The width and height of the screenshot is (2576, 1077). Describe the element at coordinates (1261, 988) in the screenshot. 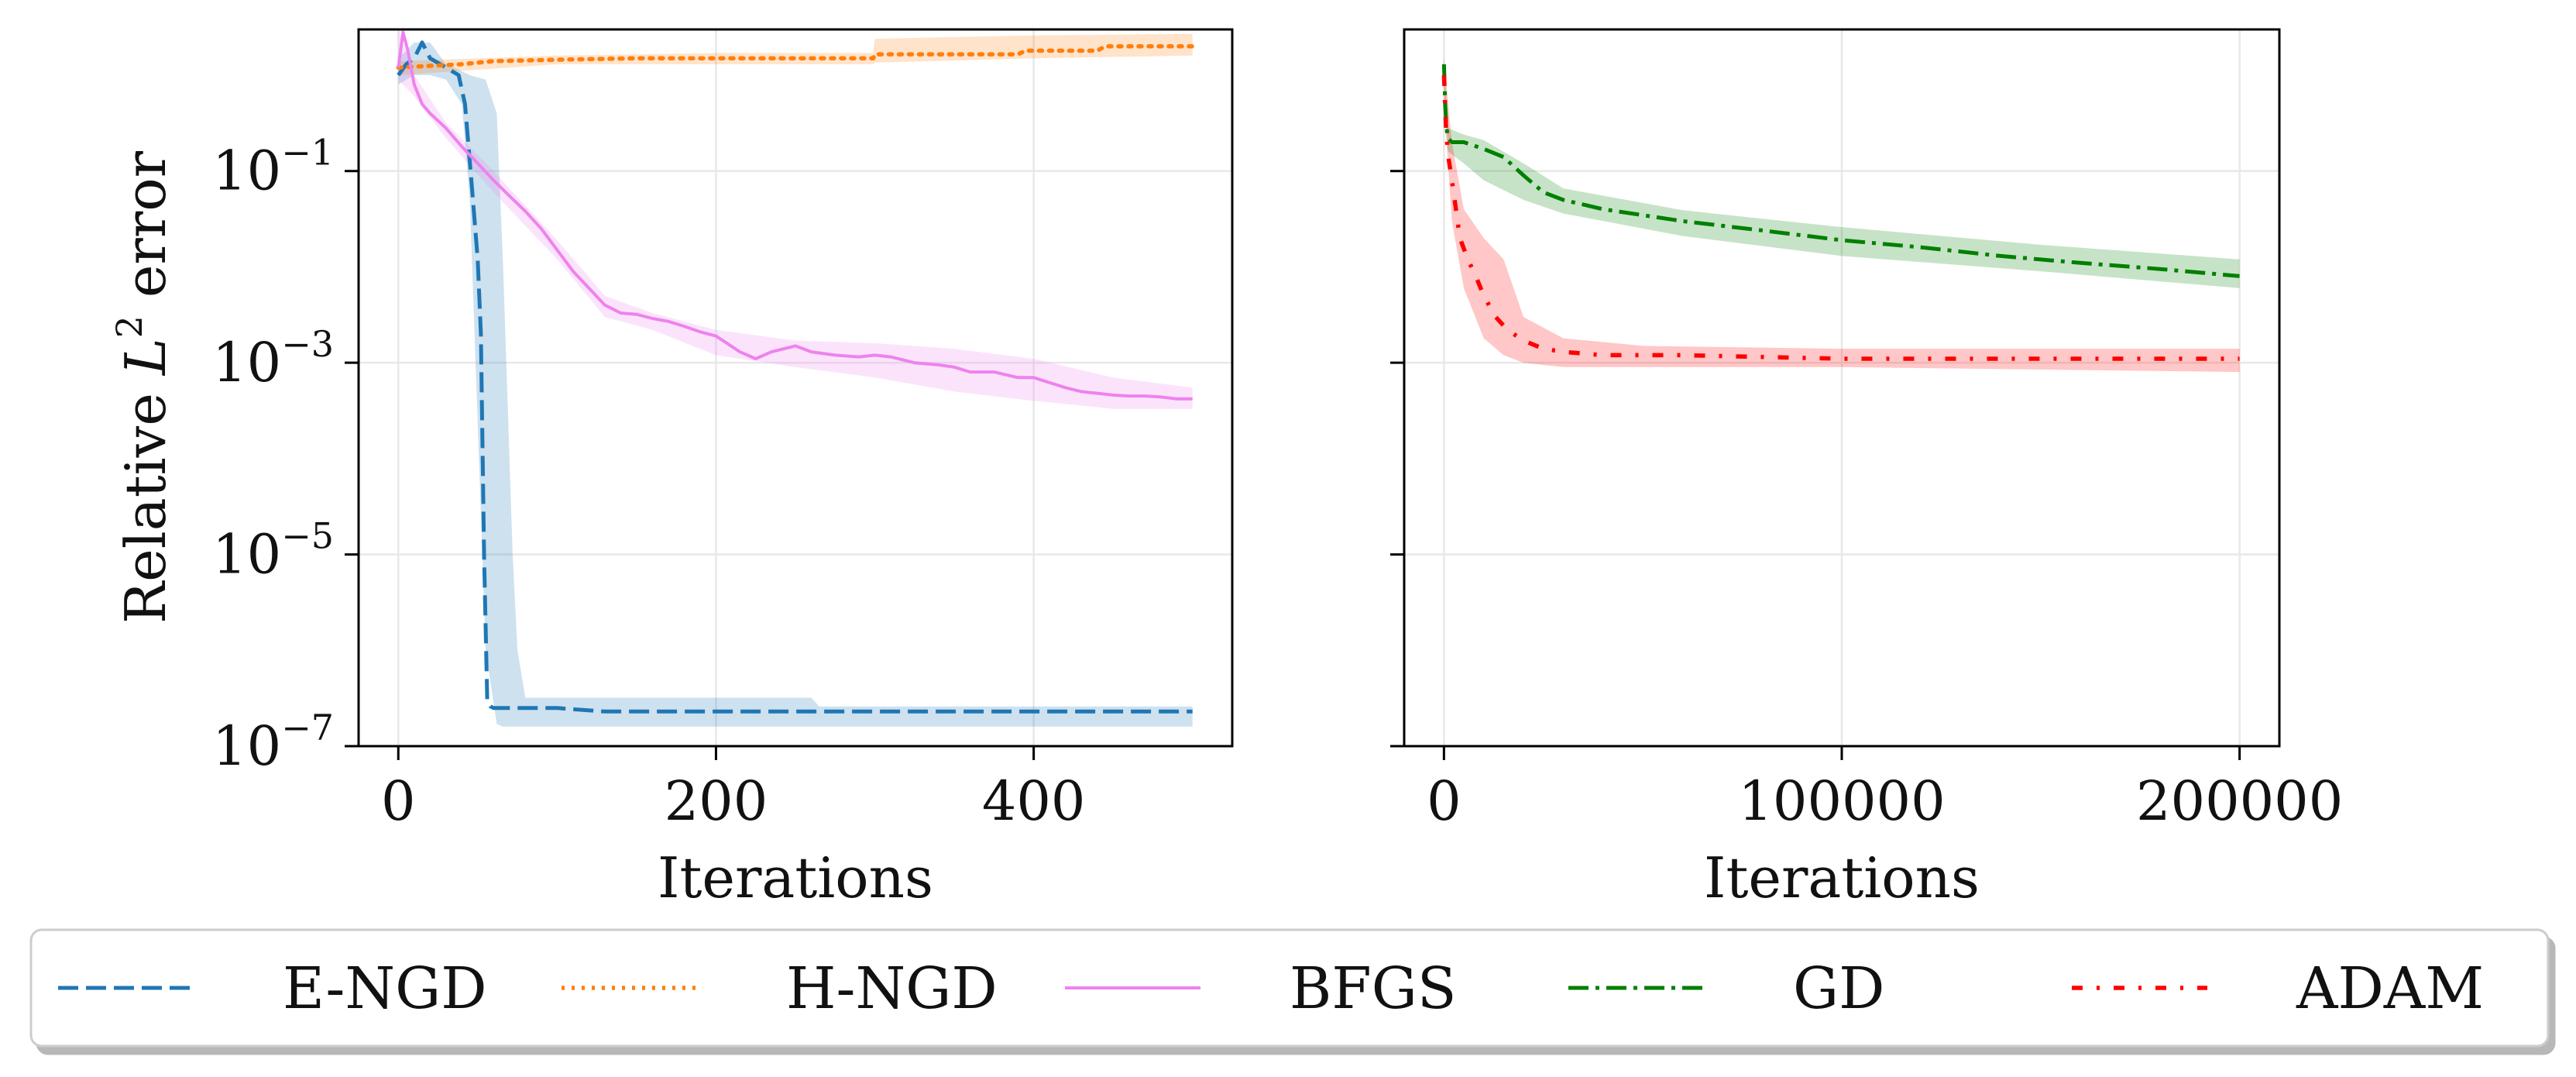

I see `legend-item-bfgs: BFGS` at that location.